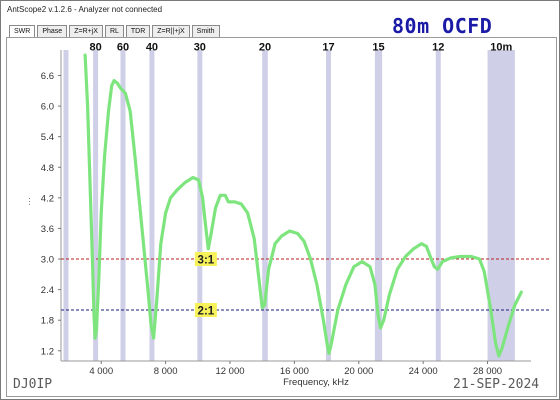 The height and width of the screenshot is (400, 560). What do you see at coordinates (378, 48) in the screenshot?
I see `band-label-15: 15` at bounding box center [378, 48].